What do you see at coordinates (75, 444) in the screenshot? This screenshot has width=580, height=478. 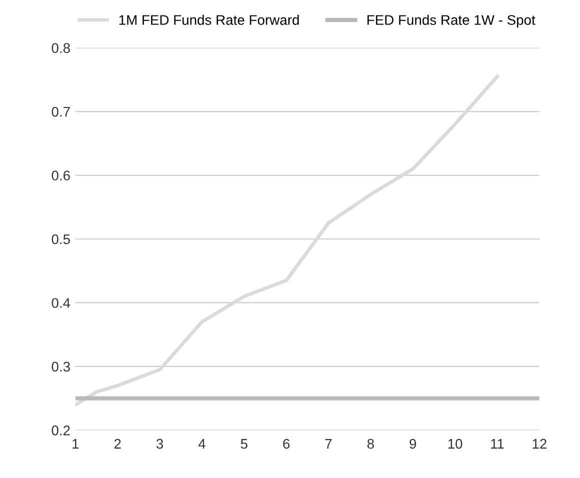 I see `x-tick-label: 1` at bounding box center [75, 444].